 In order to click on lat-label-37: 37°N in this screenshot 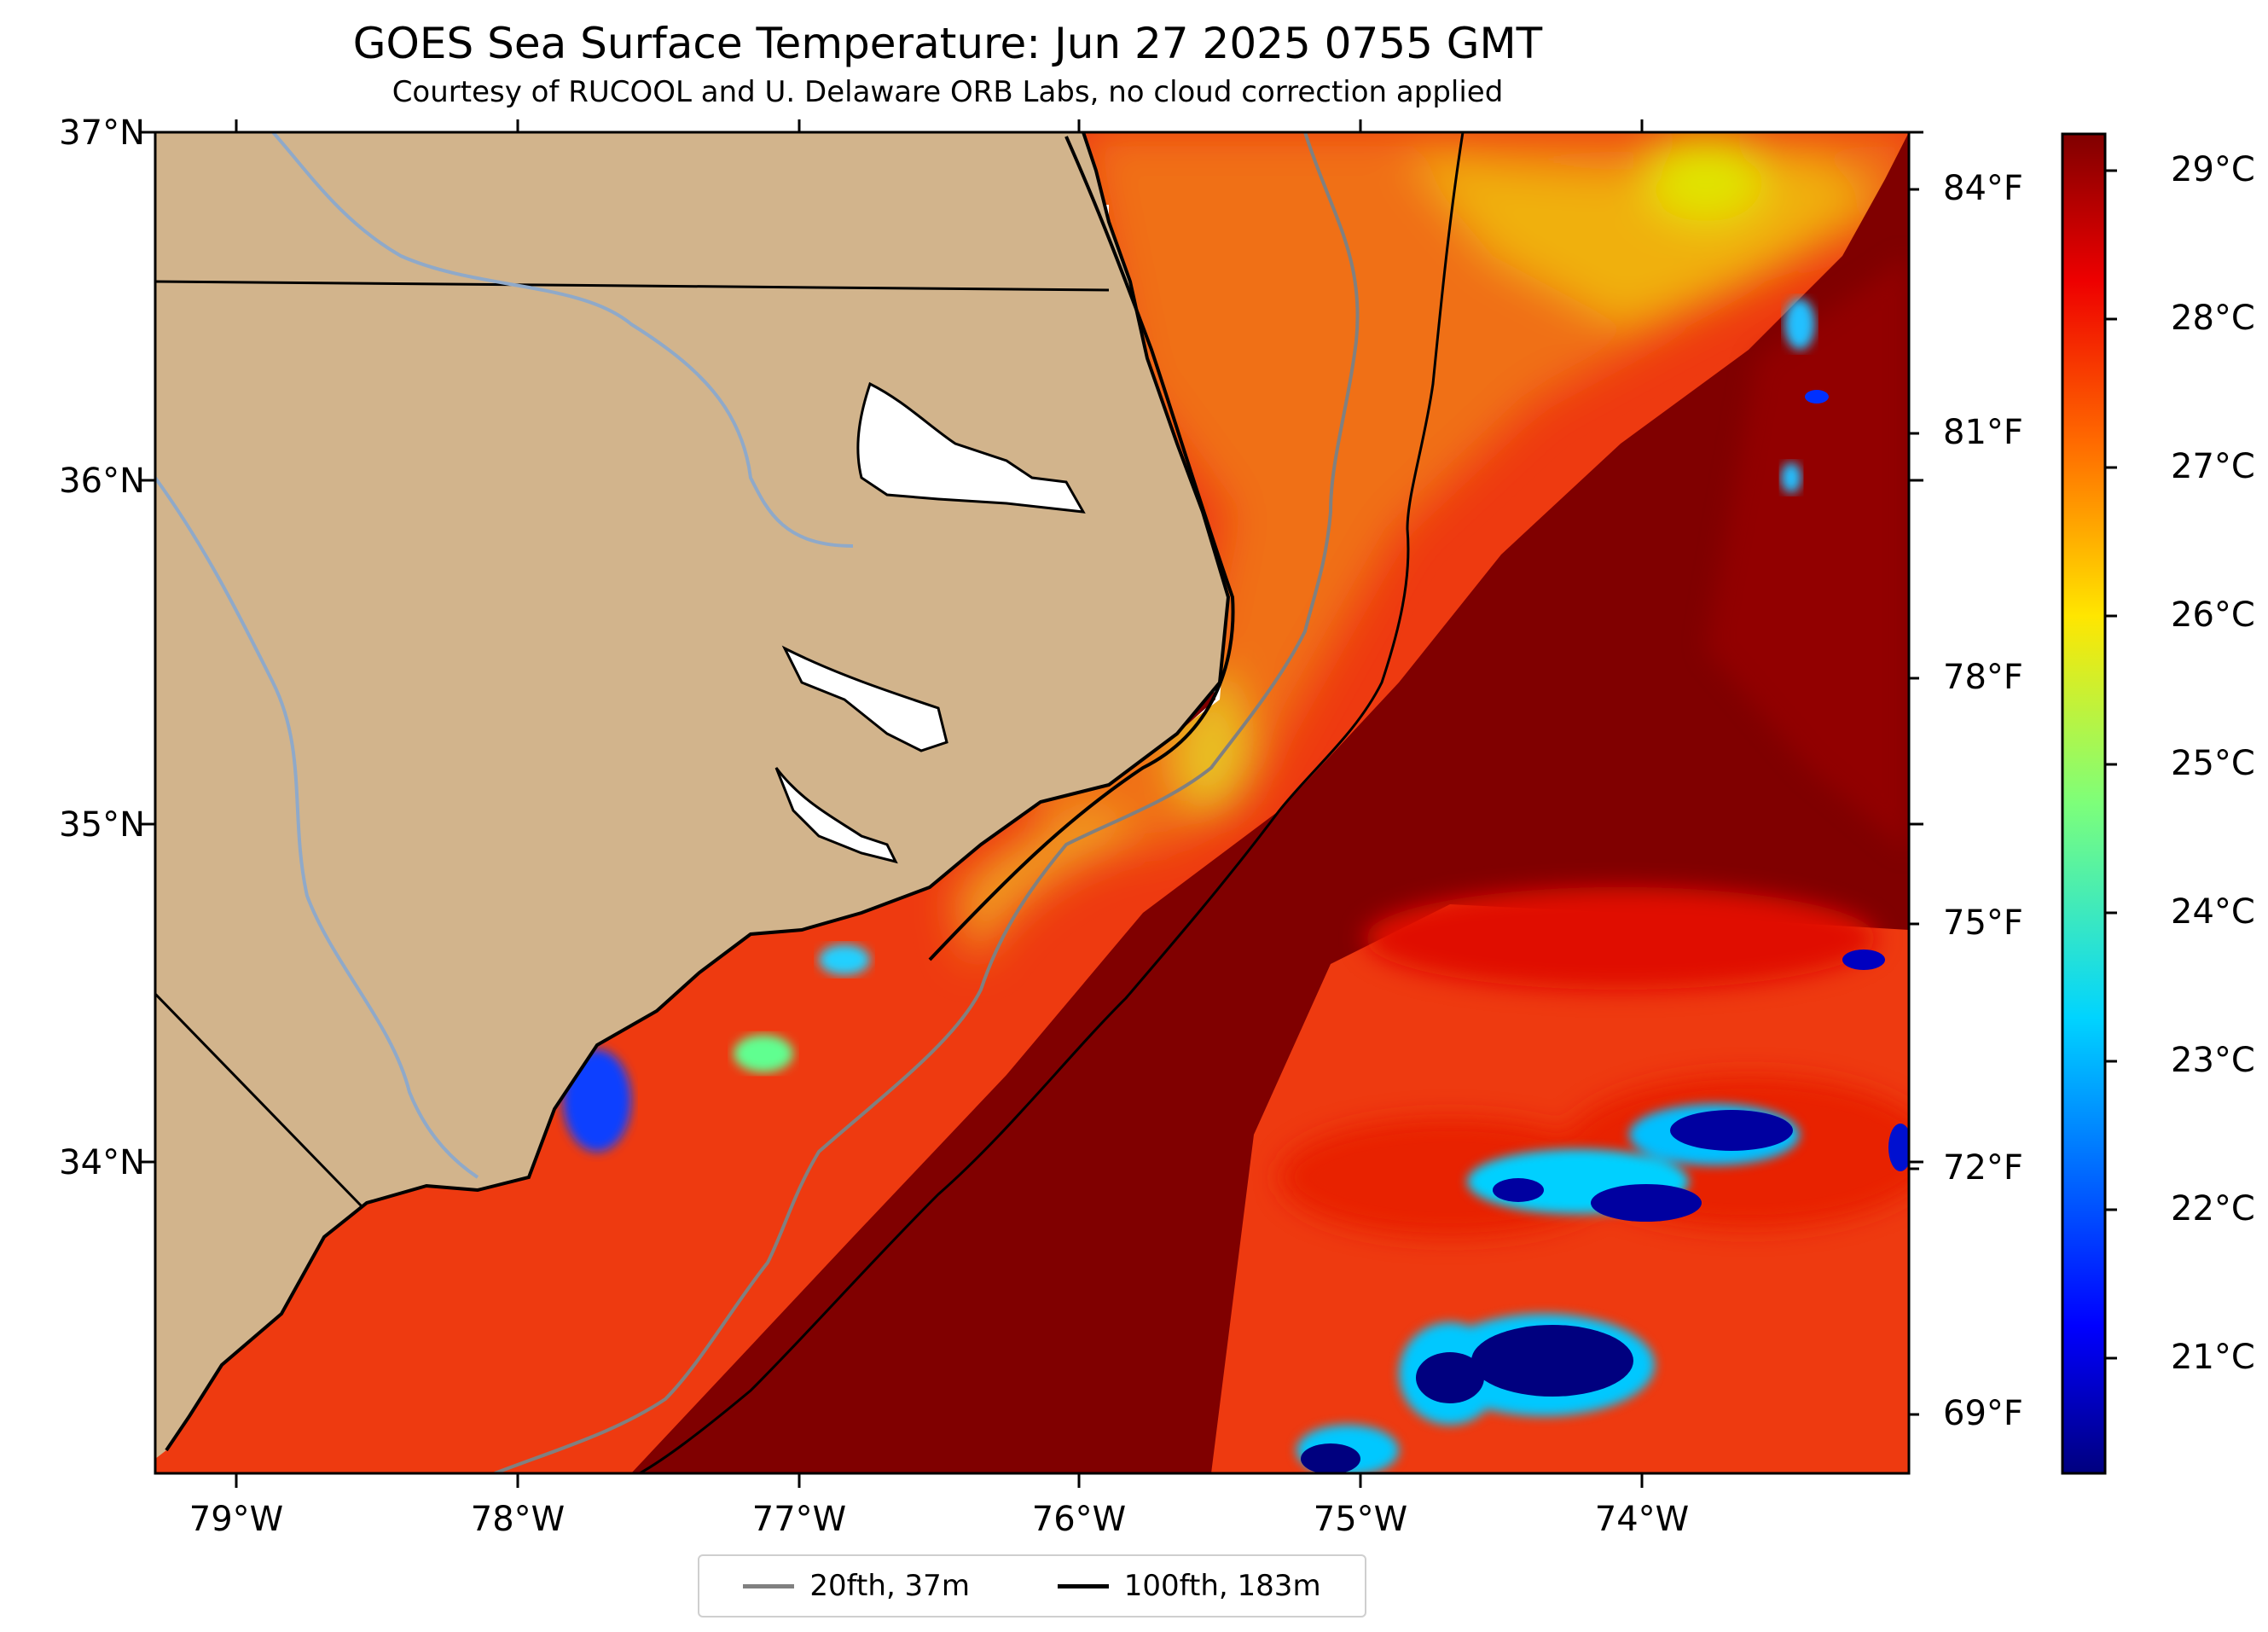, I will do `click(102, 133)`.